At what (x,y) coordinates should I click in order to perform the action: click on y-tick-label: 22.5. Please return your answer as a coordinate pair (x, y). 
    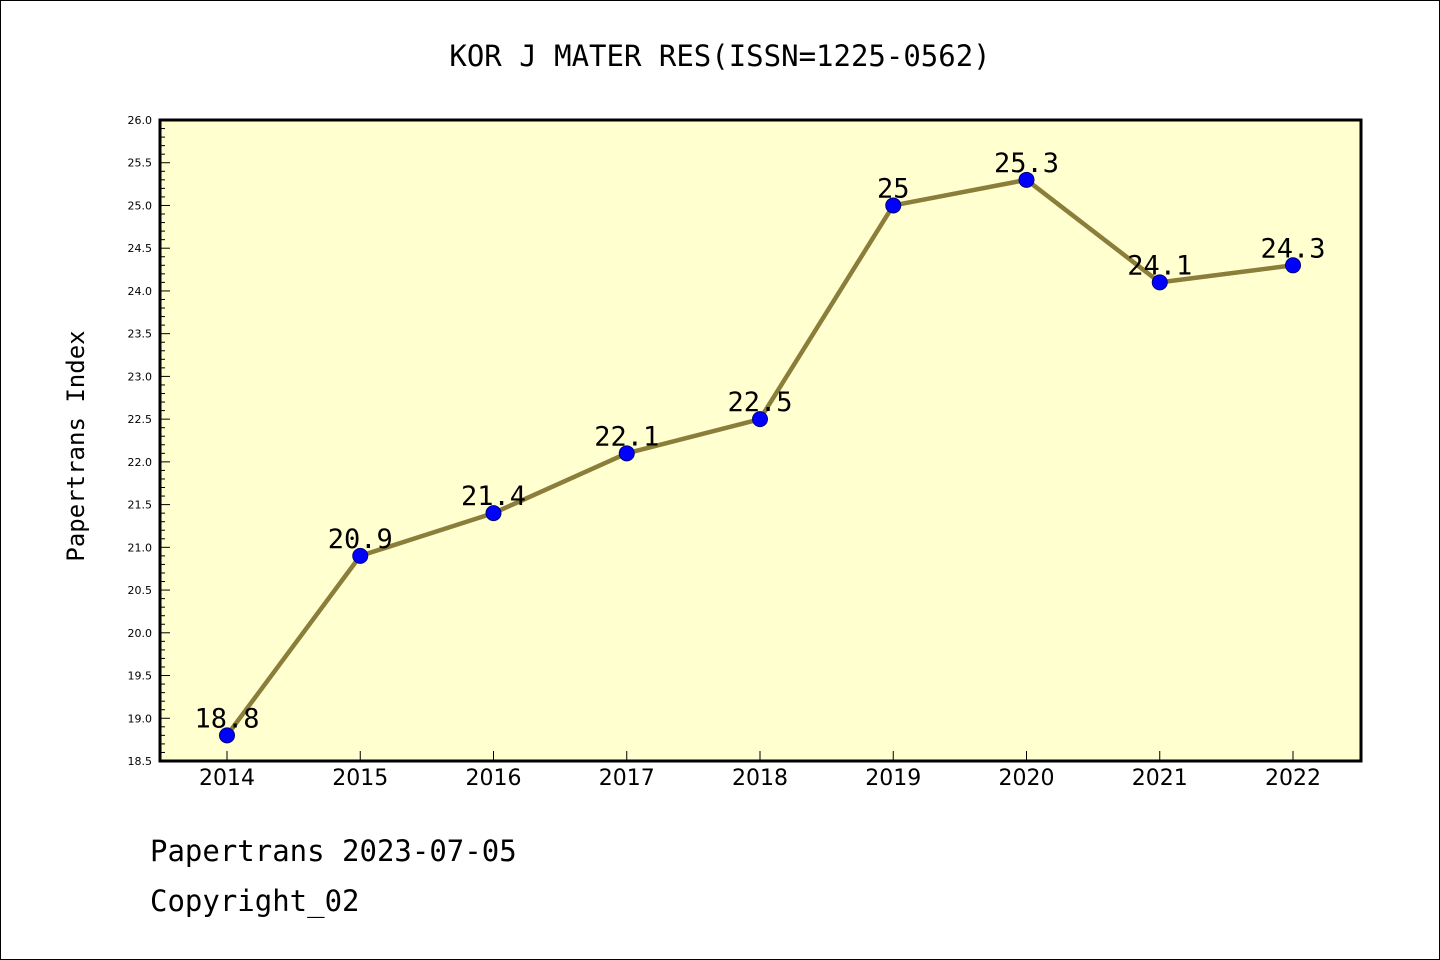
    Looking at the image, I should click on (140, 419).